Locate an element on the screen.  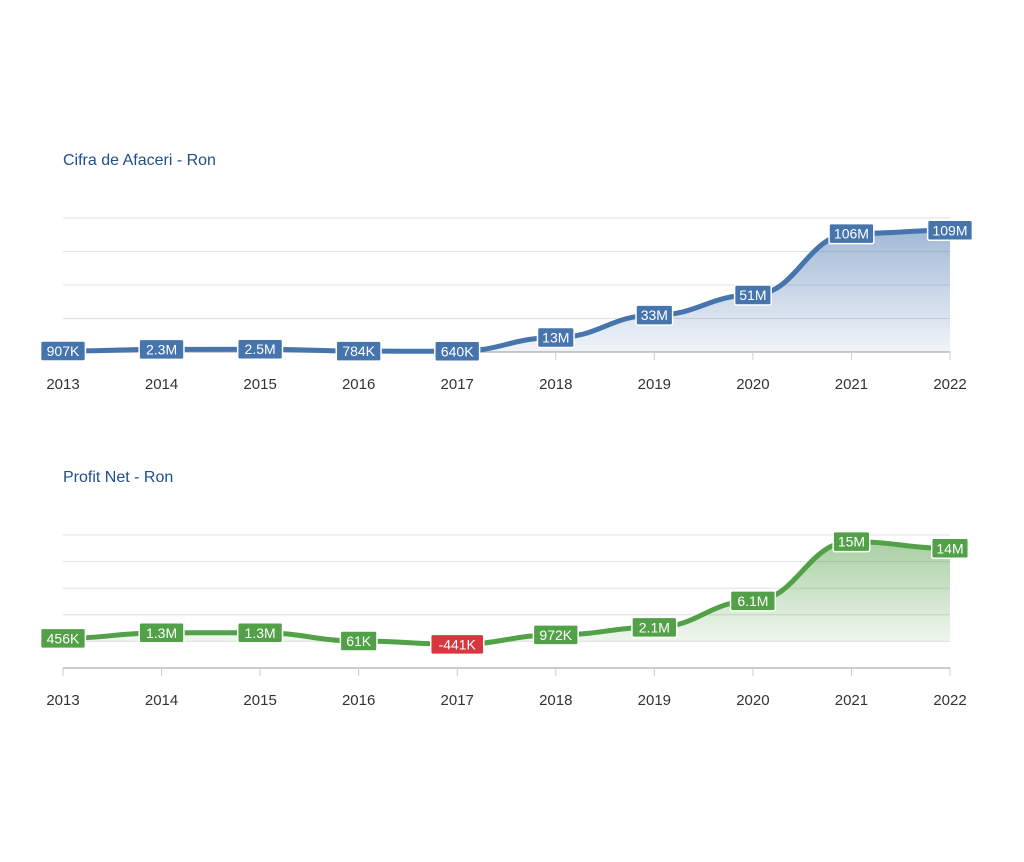
data-label-text: 14M is located at coordinates (949, 548).